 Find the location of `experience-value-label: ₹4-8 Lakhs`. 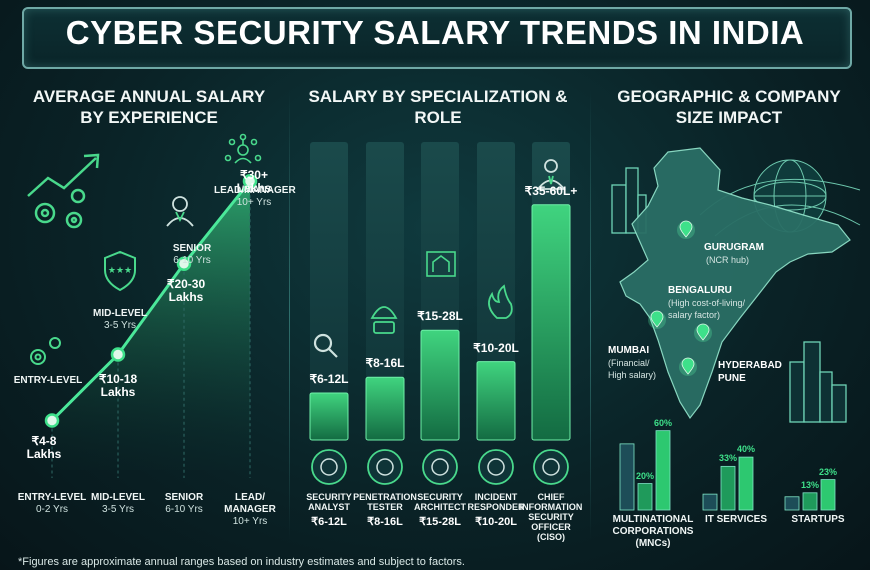

experience-value-label: ₹4-8 Lakhs is located at coordinates (44, 447).